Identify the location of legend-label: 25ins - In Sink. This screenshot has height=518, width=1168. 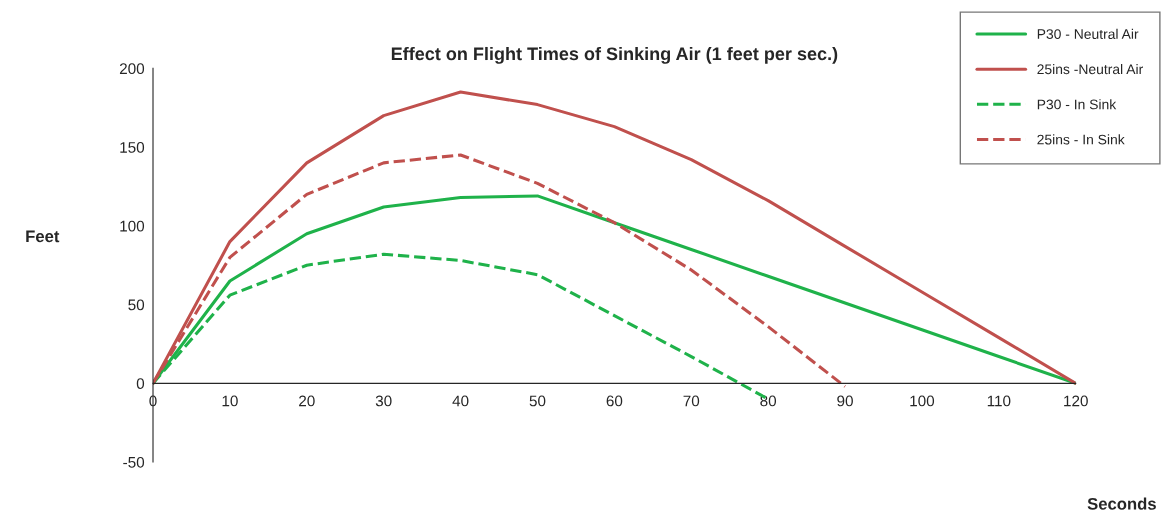
(1081, 139).